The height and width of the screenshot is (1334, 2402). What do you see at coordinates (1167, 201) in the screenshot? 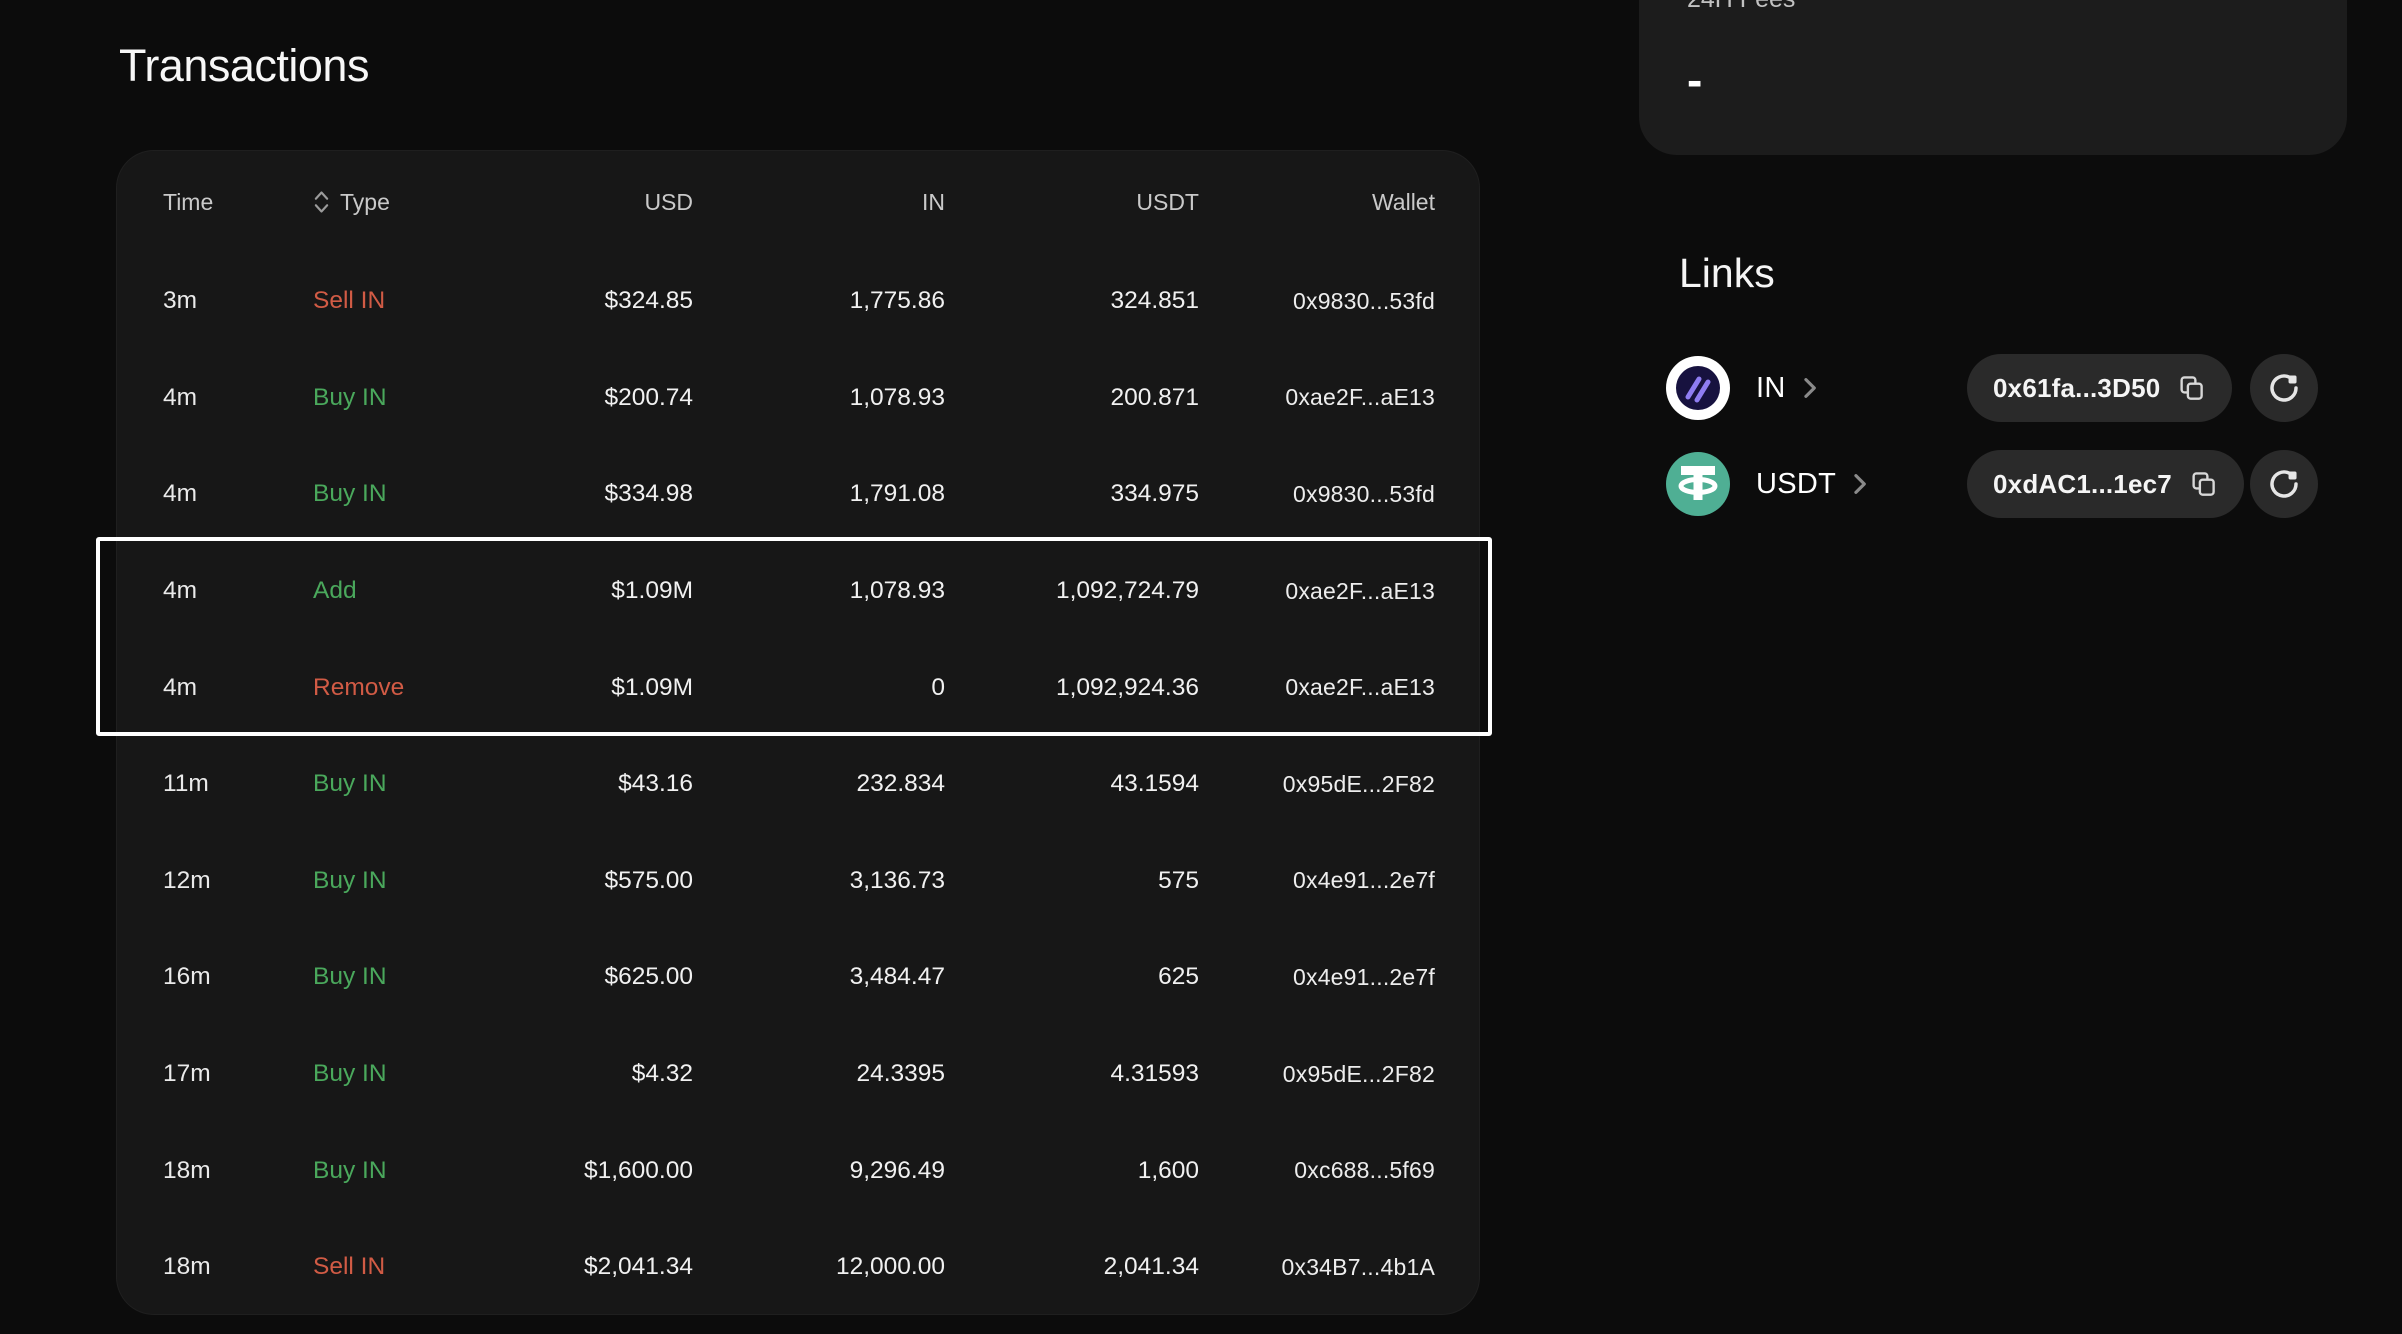
I see `column-header-usdt: USDT` at bounding box center [1167, 201].